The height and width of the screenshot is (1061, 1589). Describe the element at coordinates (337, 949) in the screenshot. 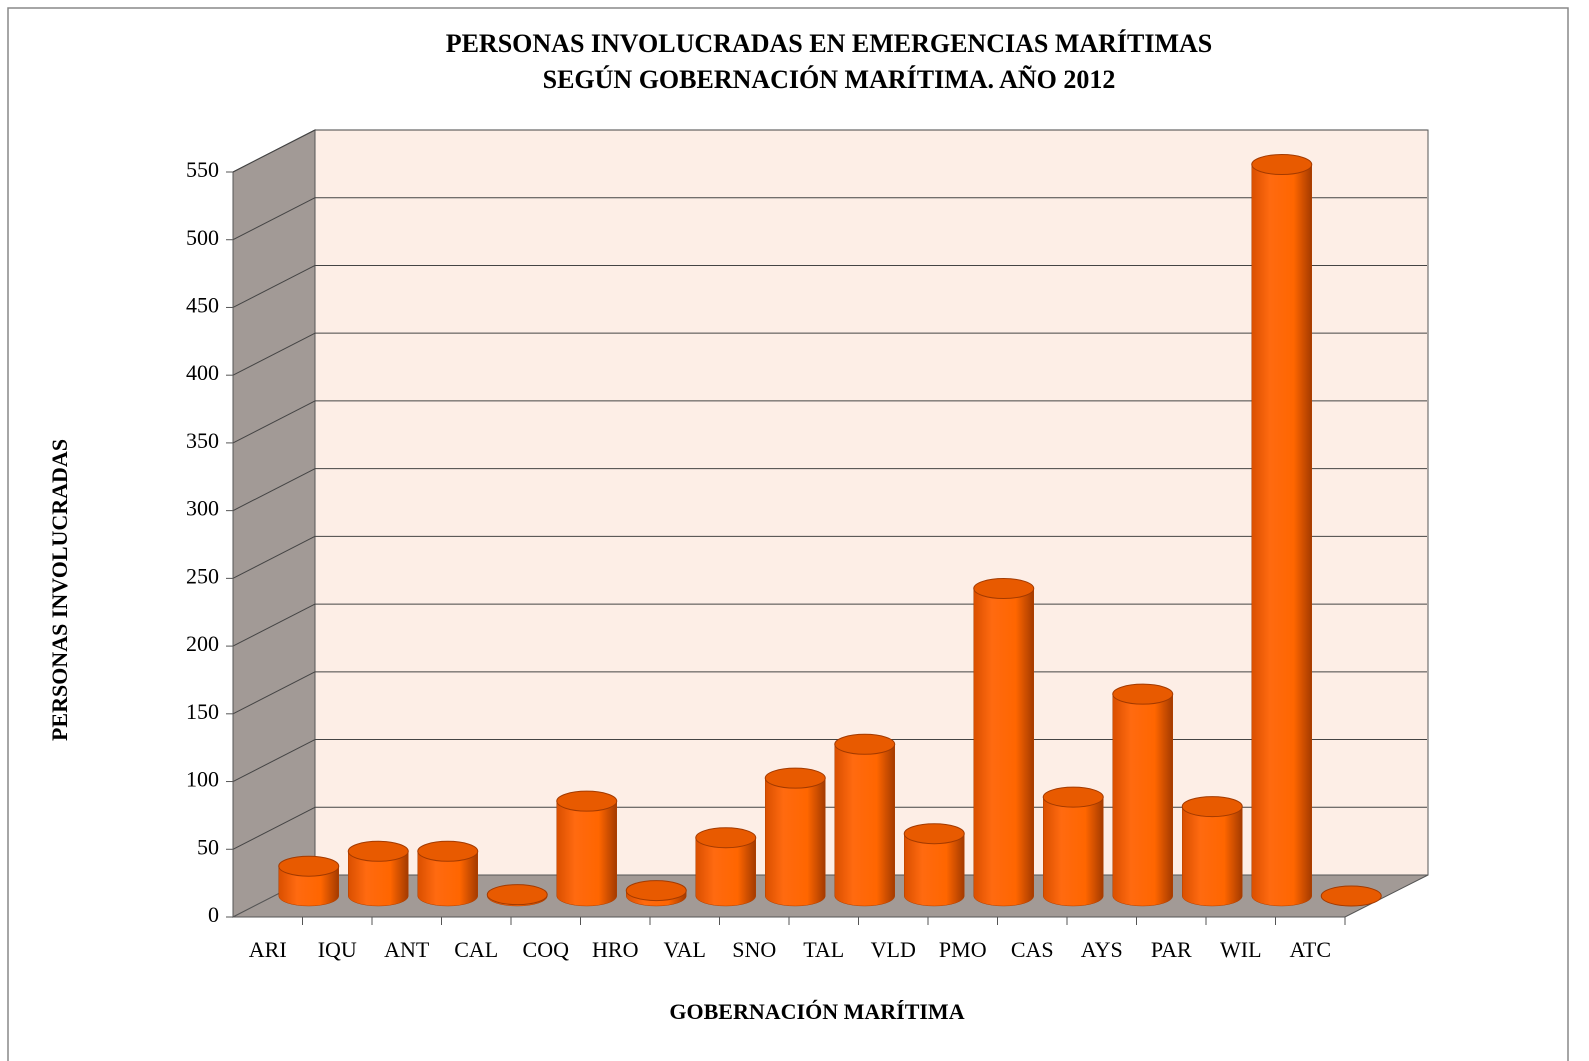

I see `x-tick-label: IQU` at that location.